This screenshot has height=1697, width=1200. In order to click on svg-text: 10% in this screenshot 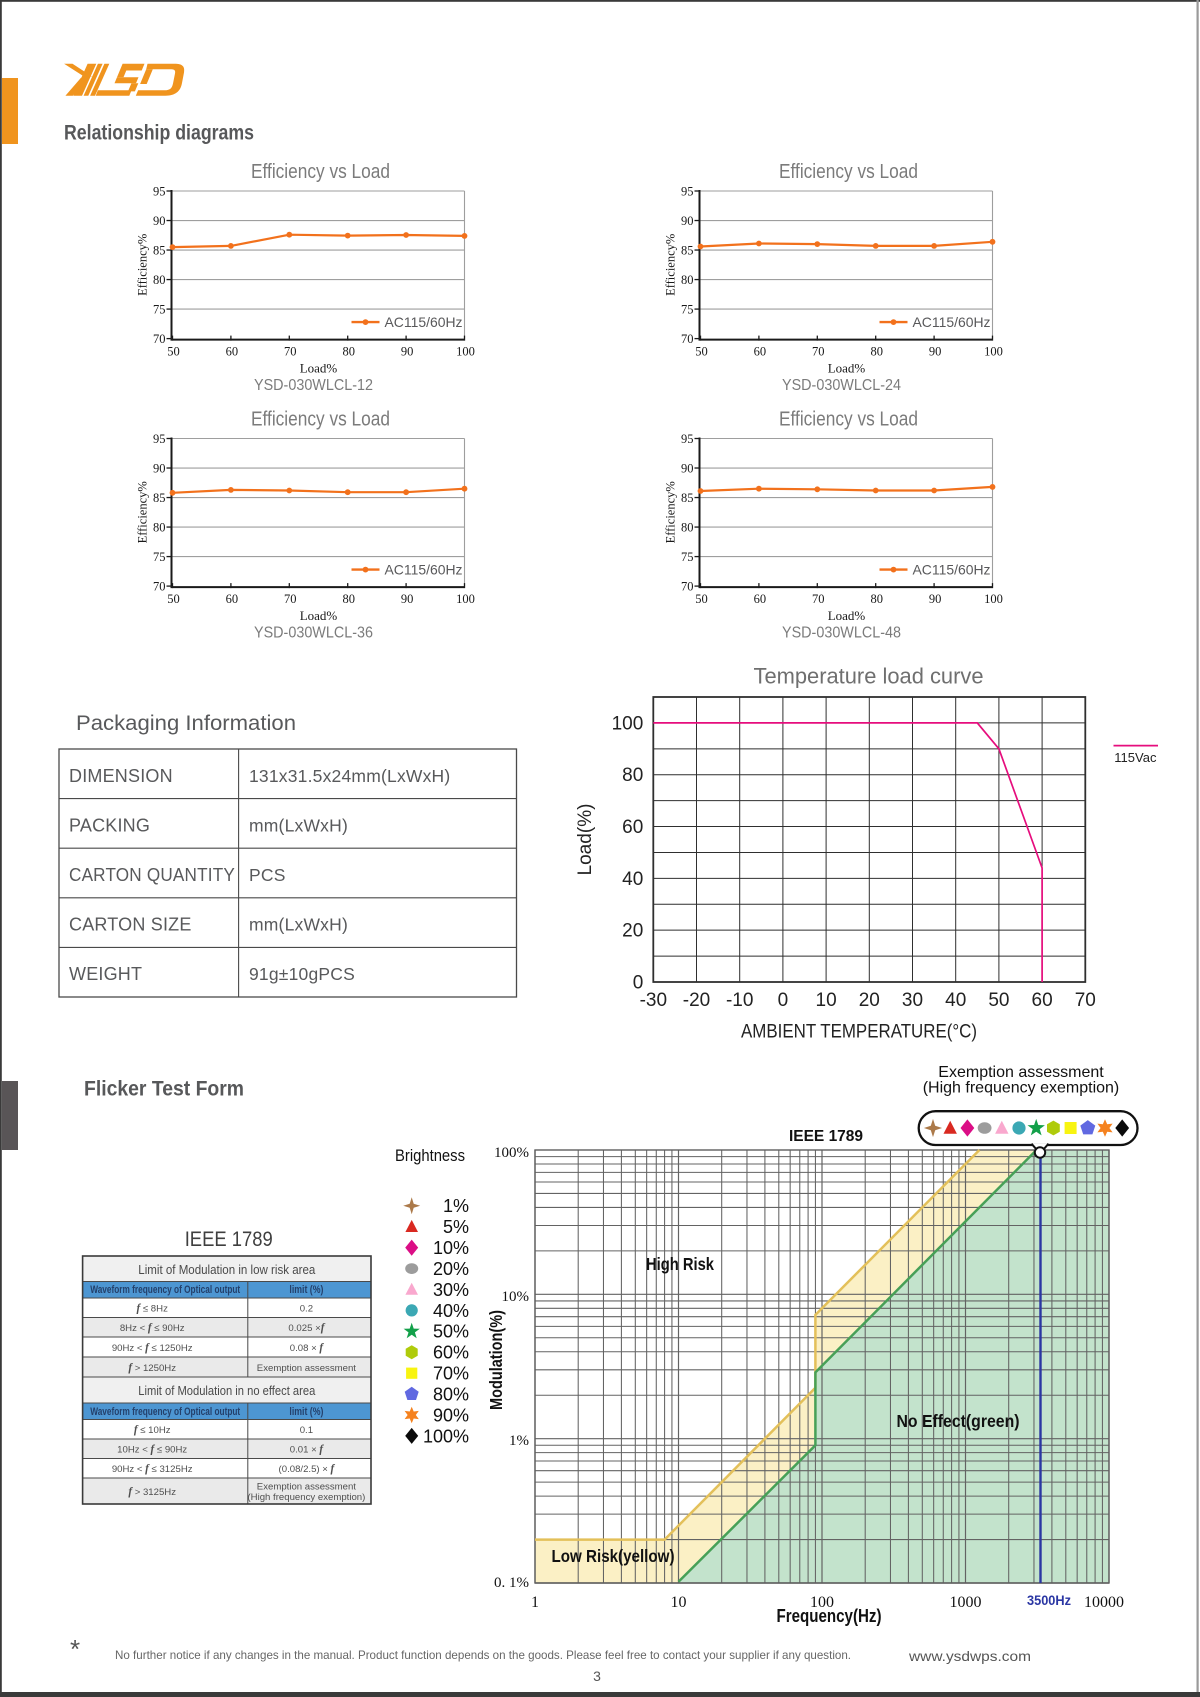, I will do `click(451, 1248)`.